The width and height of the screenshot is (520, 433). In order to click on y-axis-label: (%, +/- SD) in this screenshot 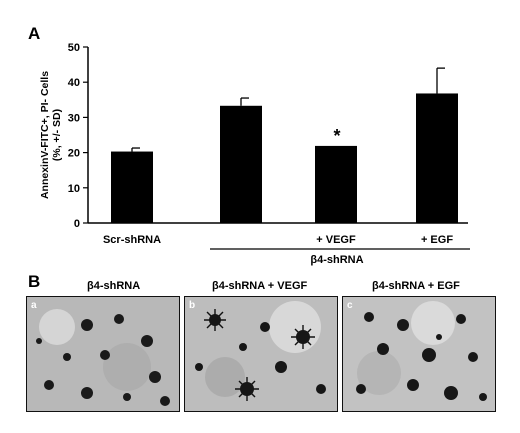, I will do `click(57, 135)`.